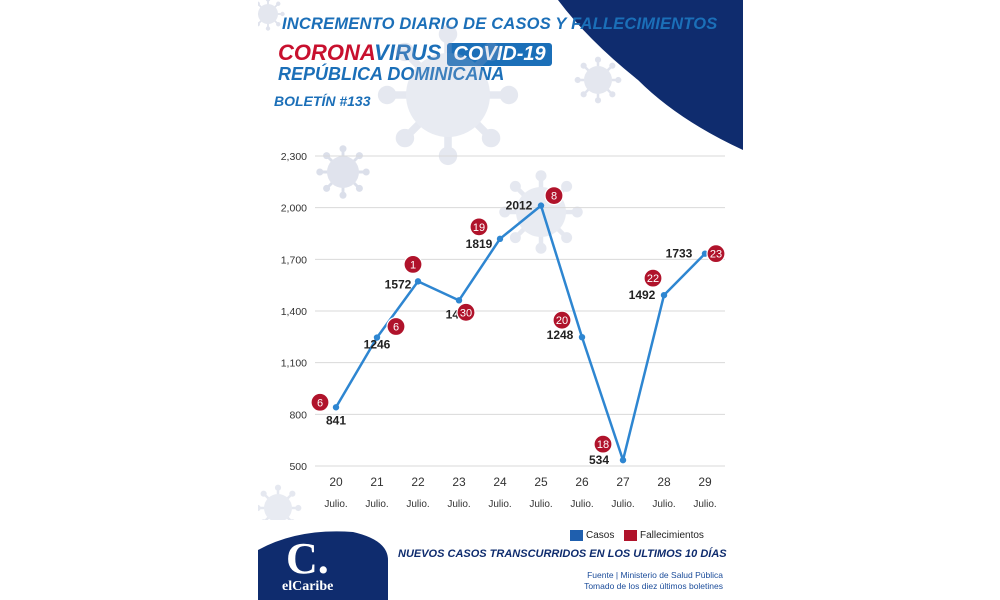  I want to click on virus-decoration-left, so click(343, 172).